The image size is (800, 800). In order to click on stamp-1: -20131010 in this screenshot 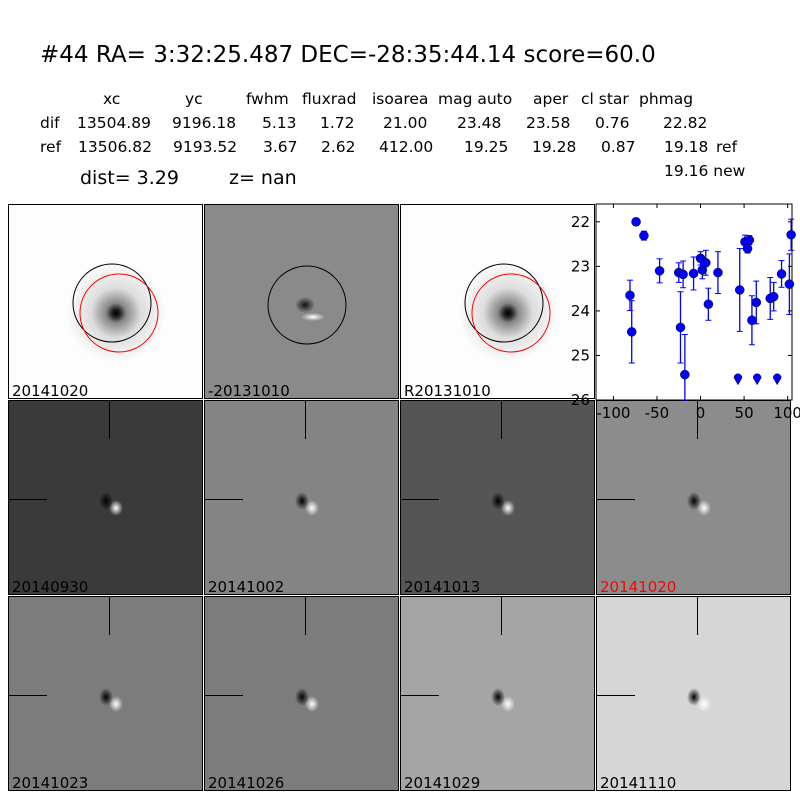, I will do `click(301, 301)`.